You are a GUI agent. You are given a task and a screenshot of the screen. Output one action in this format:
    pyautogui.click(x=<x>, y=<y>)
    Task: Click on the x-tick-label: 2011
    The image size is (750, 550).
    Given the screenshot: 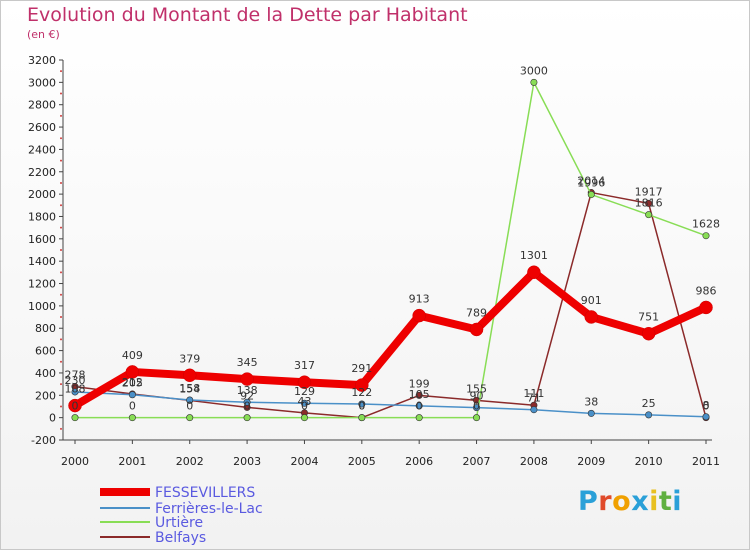 What is the action you would take?
    pyautogui.click(x=706, y=461)
    